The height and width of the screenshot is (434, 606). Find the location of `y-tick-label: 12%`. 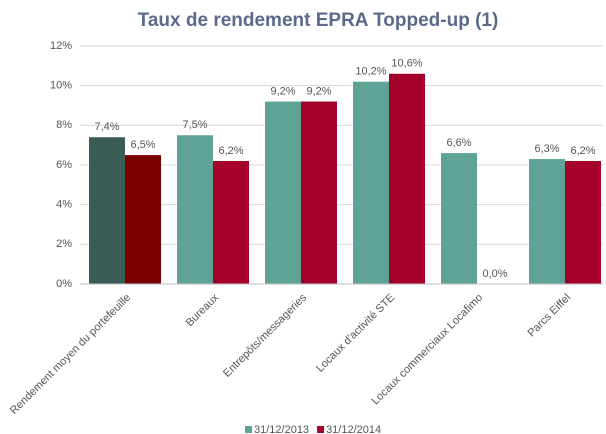

y-tick-label: 12% is located at coordinates (61, 46).